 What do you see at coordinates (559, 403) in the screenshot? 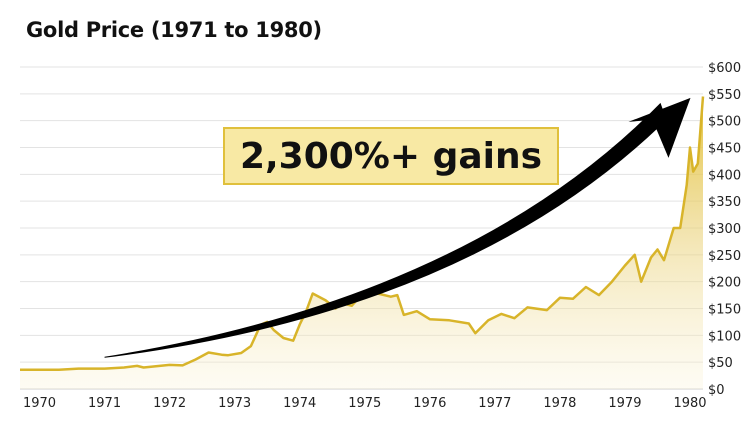
I see `x-tick-label: 1978` at bounding box center [559, 403].